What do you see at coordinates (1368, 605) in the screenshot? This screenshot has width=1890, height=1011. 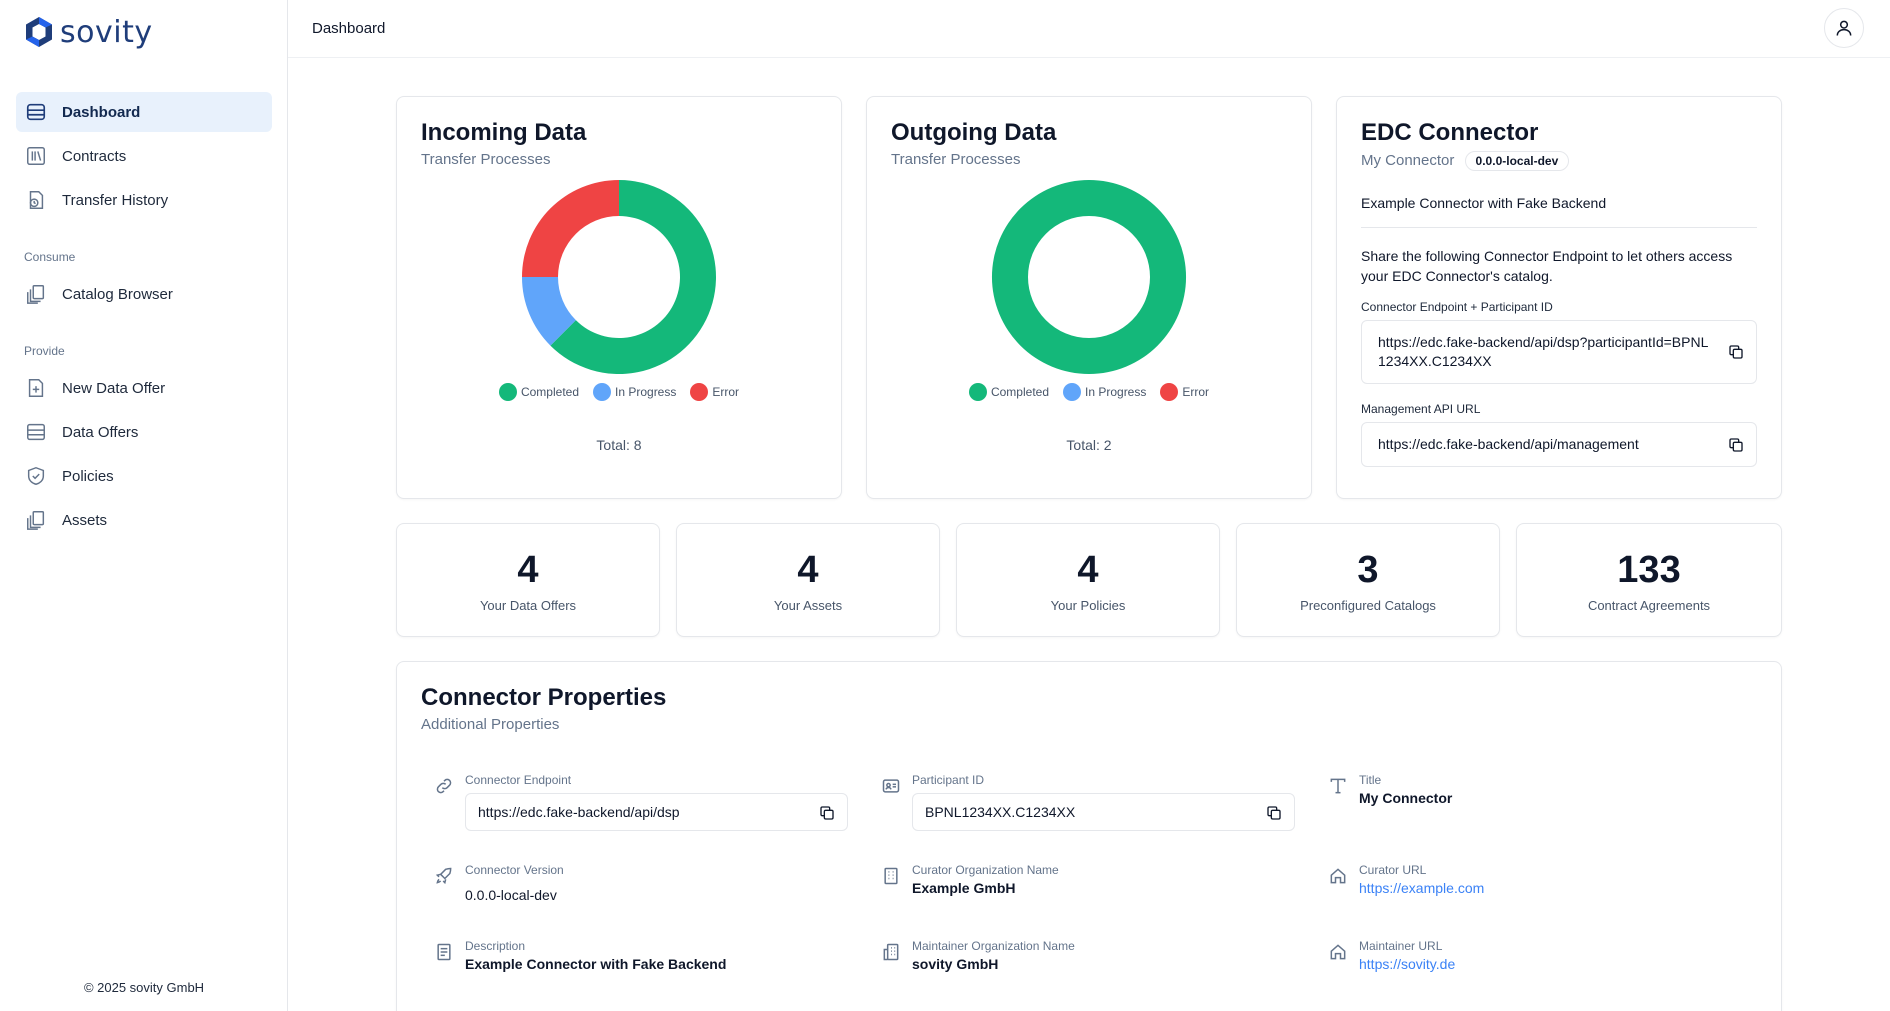 I see `stat-label: Preconfigured Catalogs` at bounding box center [1368, 605].